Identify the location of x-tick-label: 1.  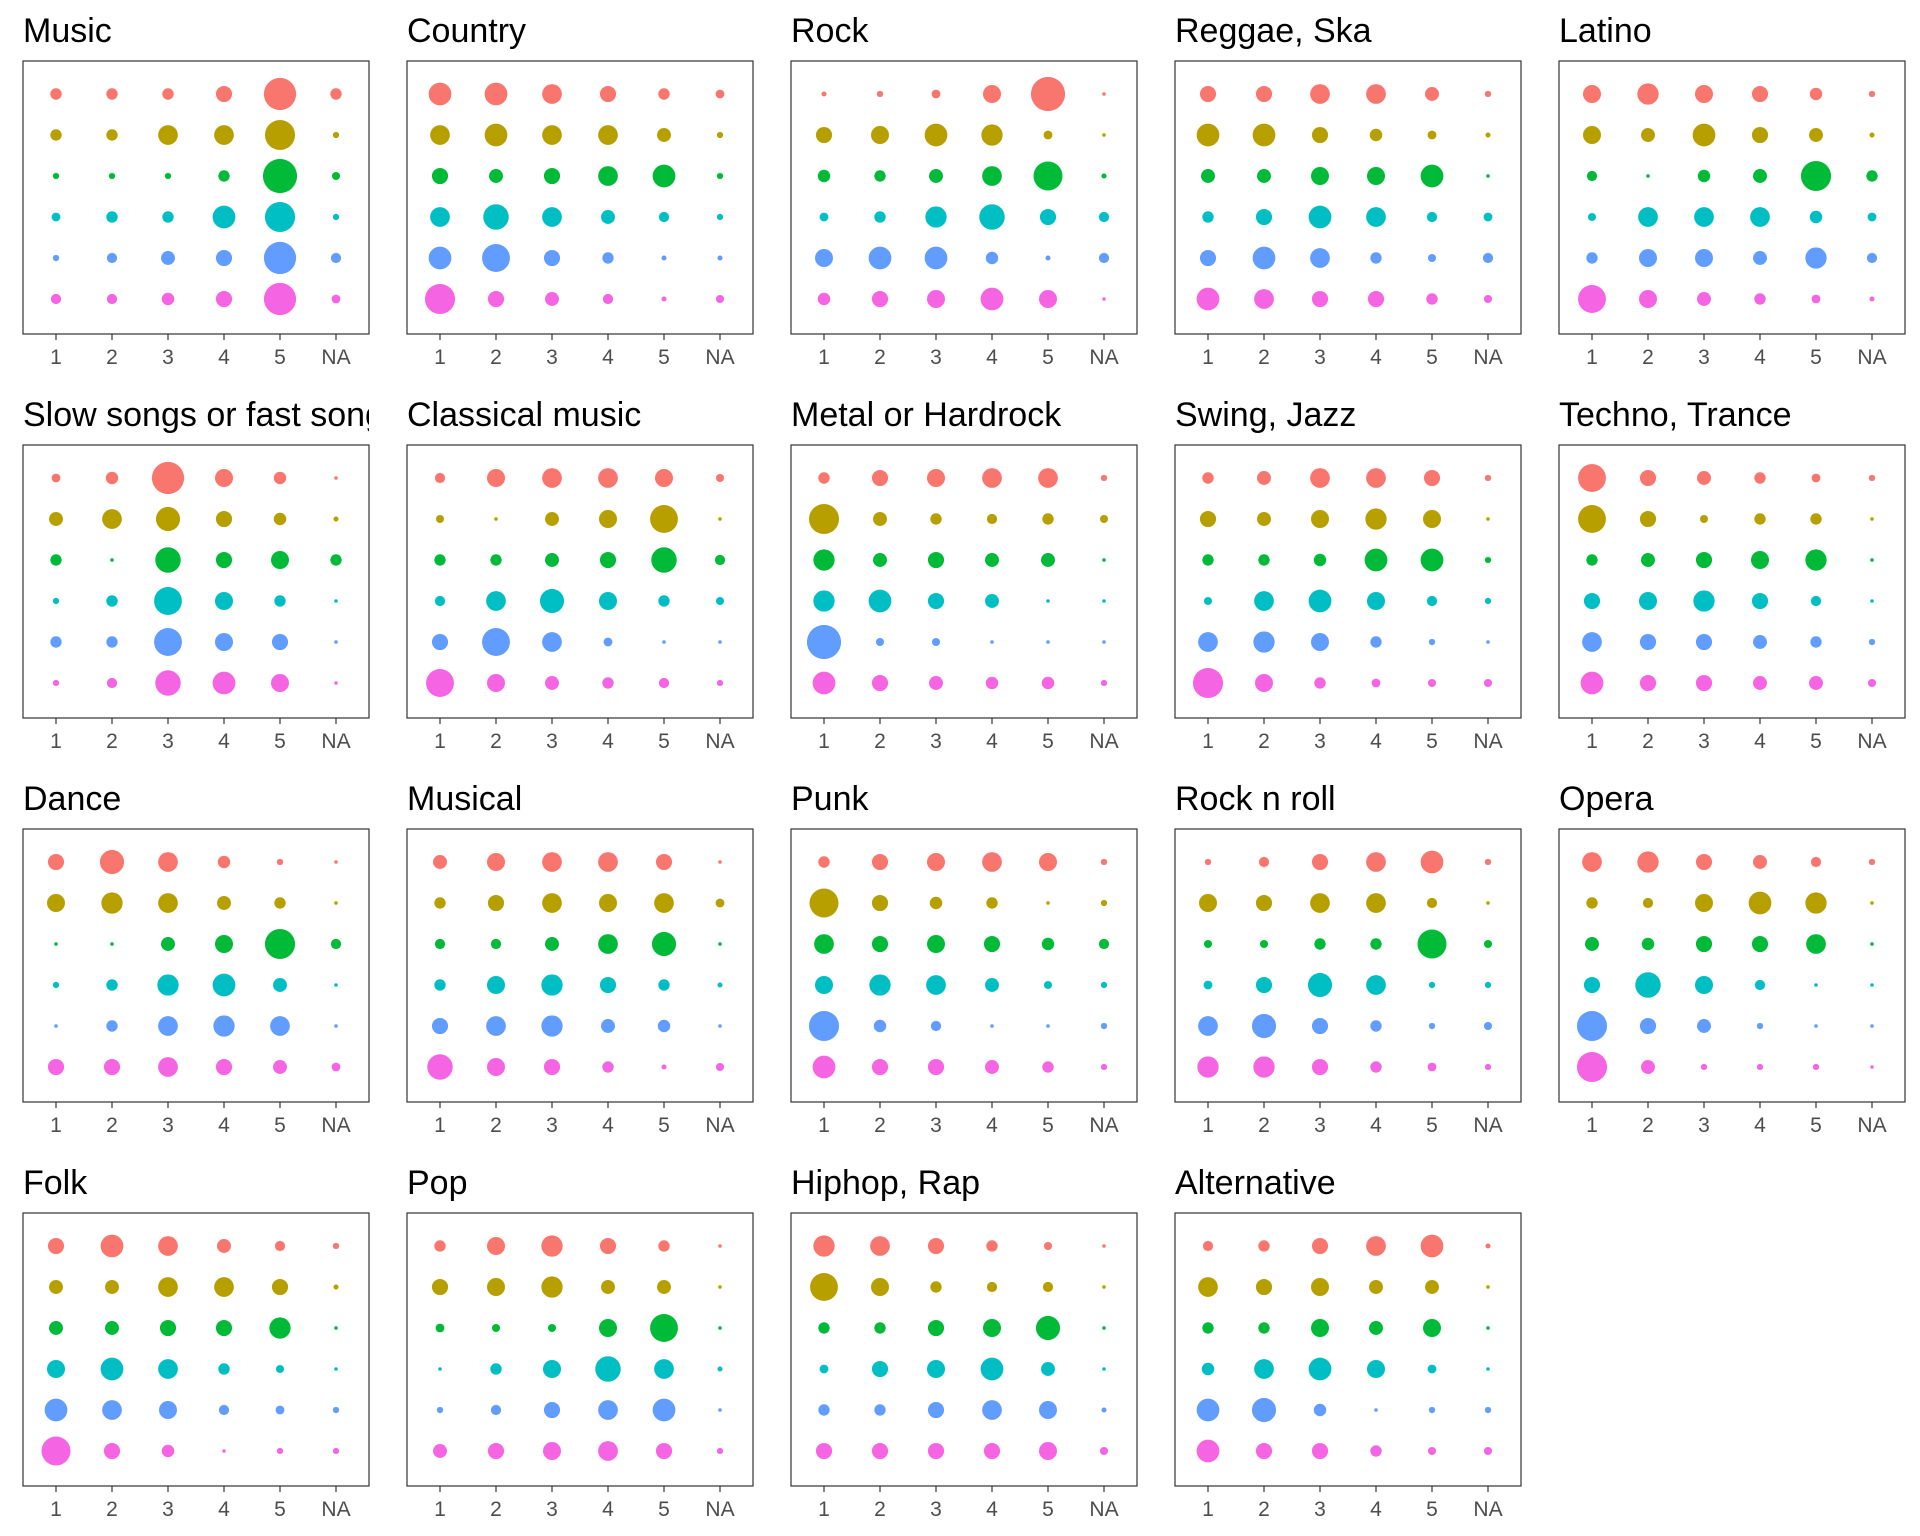
(440, 1125).